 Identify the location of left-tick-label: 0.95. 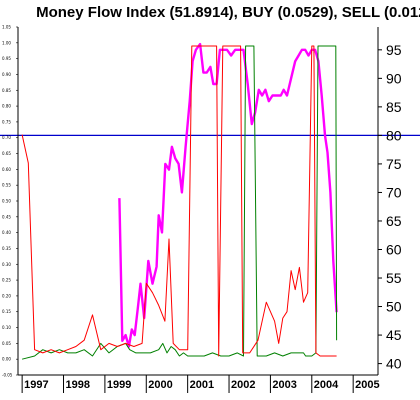
(6, 58).